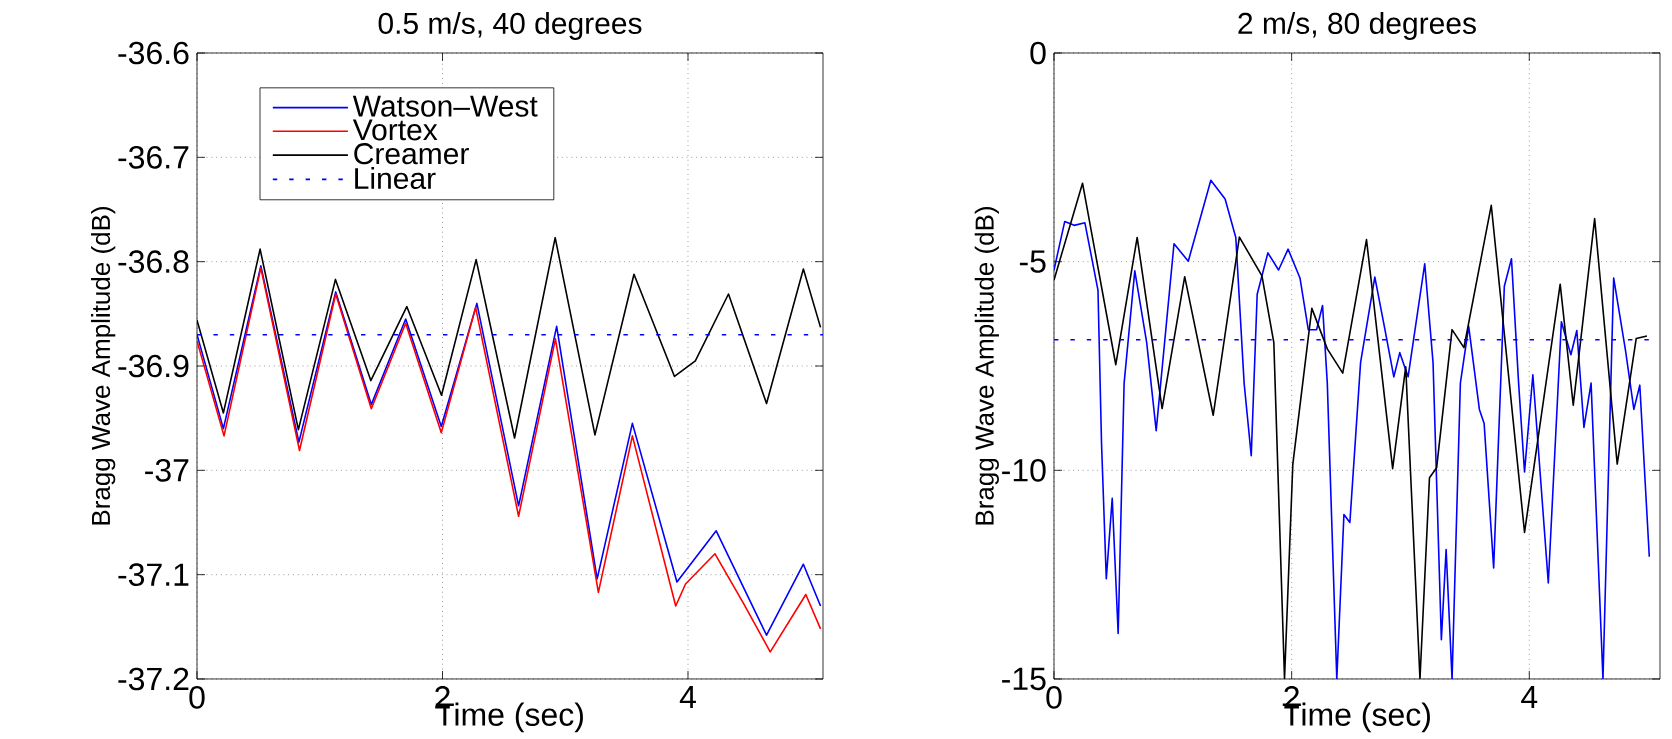 This screenshot has height=739, width=1672. I want to click on y-tick-label: -36.9, so click(153, 366).